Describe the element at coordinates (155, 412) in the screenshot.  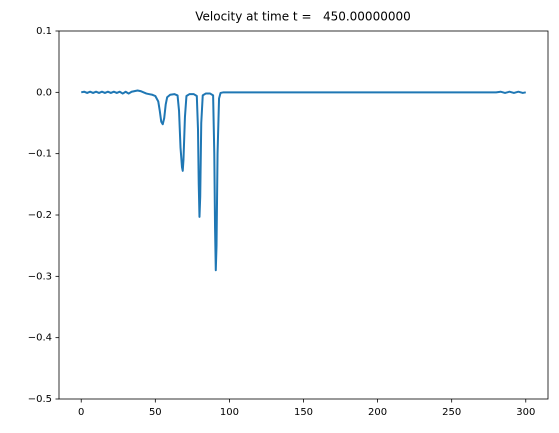
I see `x-tick-label: 50` at that location.